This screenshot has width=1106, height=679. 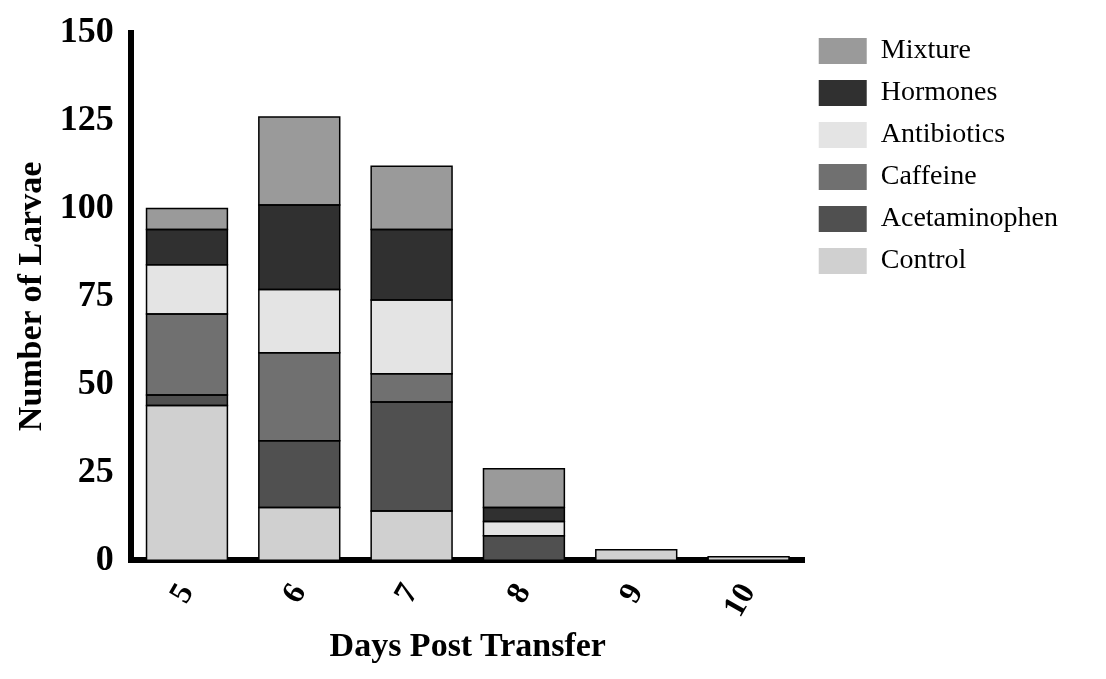 What do you see at coordinates (95, 381) in the screenshot?
I see `y-tick-label: 50` at bounding box center [95, 381].